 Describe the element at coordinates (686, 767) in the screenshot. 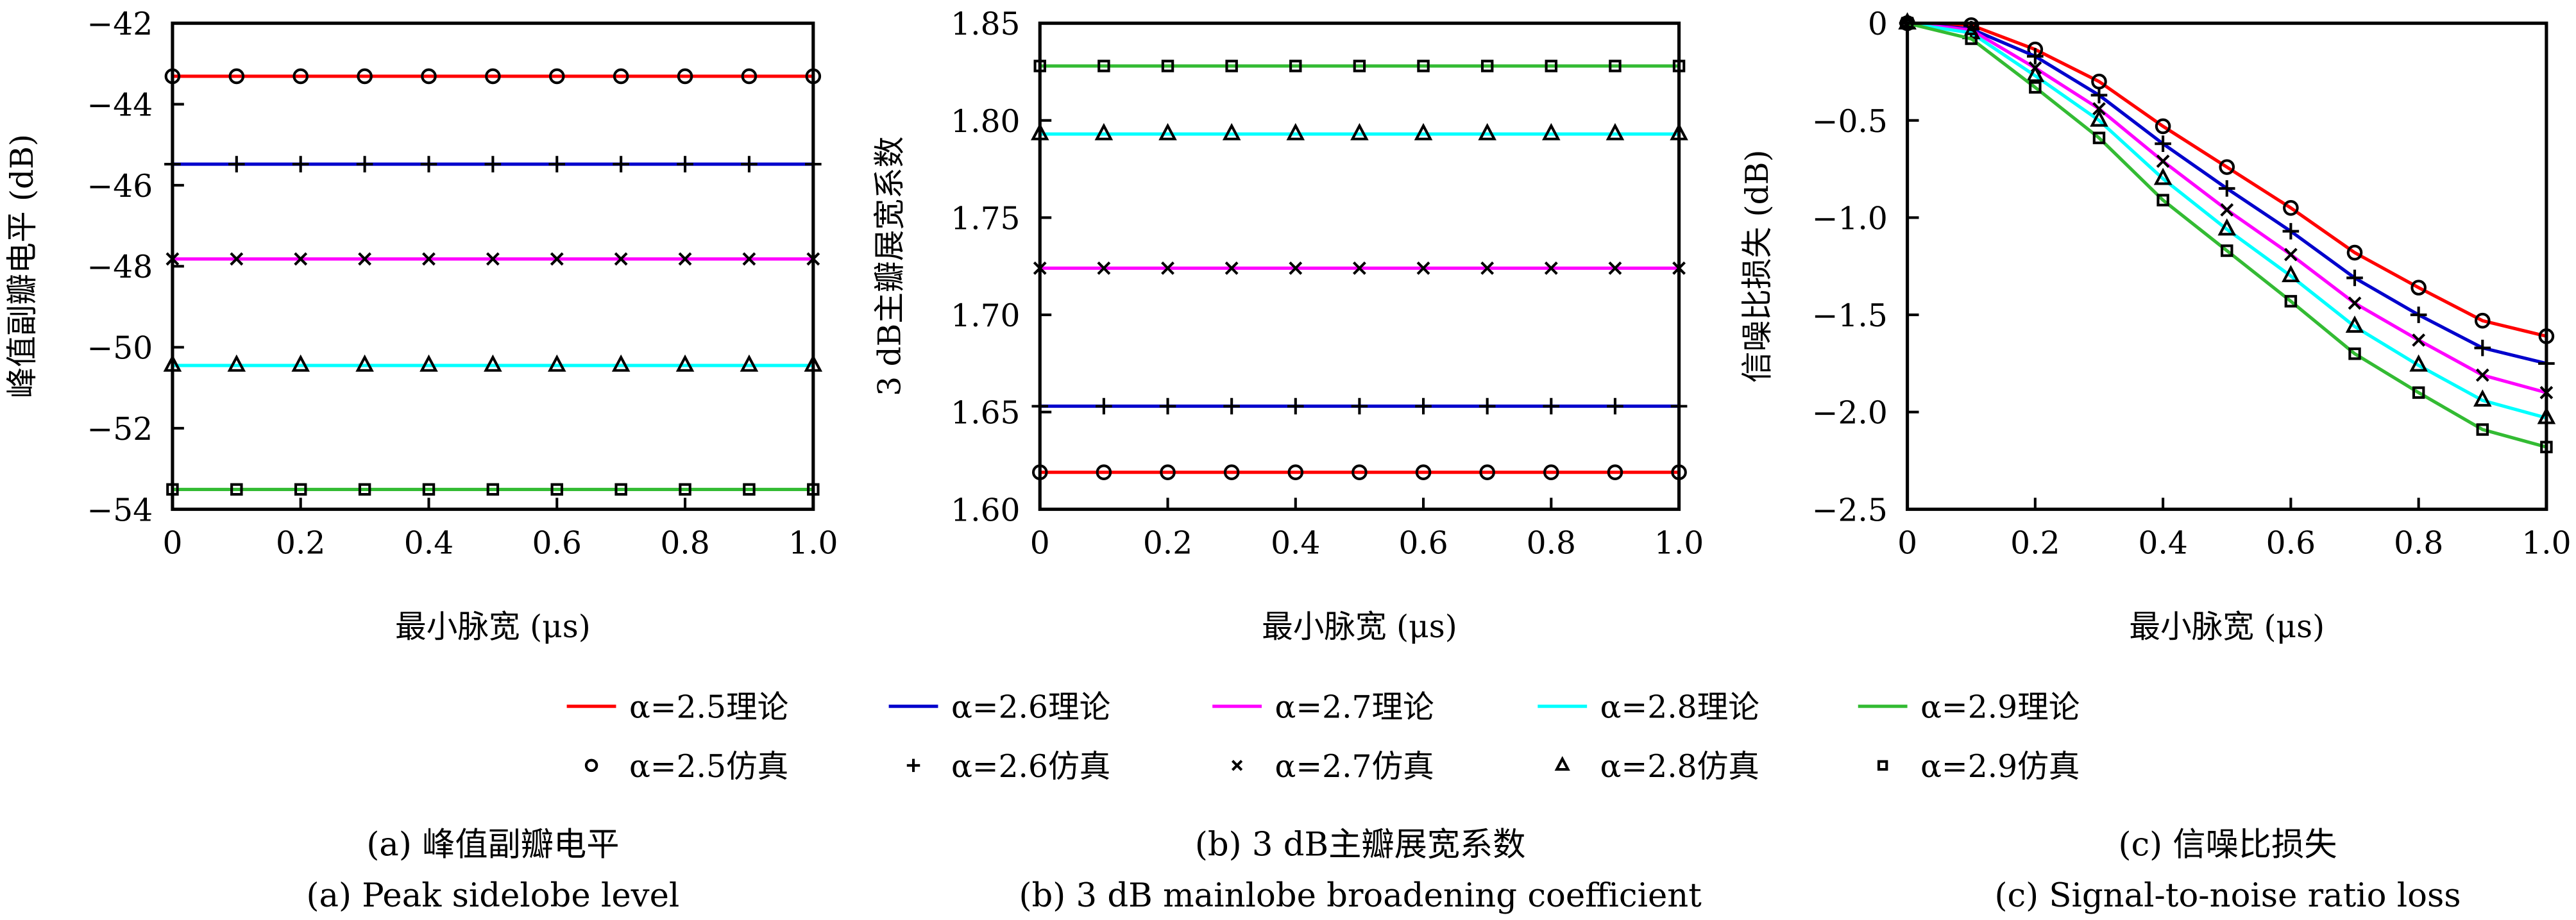

I see `legend-item-simulation: α=2.5仿真` at that location.